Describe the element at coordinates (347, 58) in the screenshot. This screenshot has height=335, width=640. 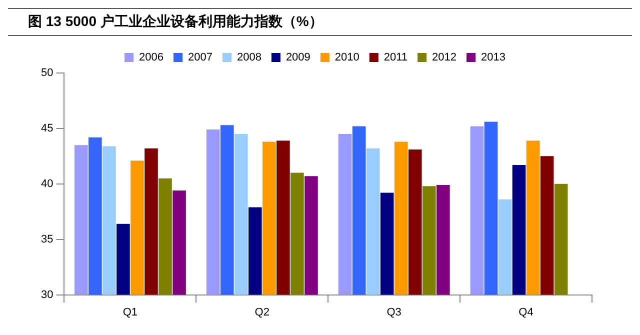
I see `legend-label: 2010` at that location.